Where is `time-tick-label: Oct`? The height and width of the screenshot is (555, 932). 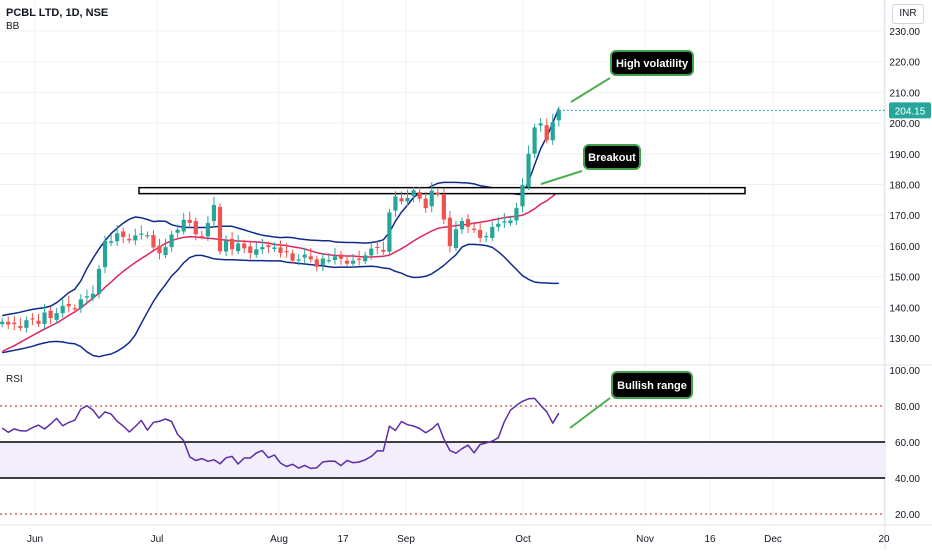
time-tick-label: Oct is located at coordinates (523, 539).